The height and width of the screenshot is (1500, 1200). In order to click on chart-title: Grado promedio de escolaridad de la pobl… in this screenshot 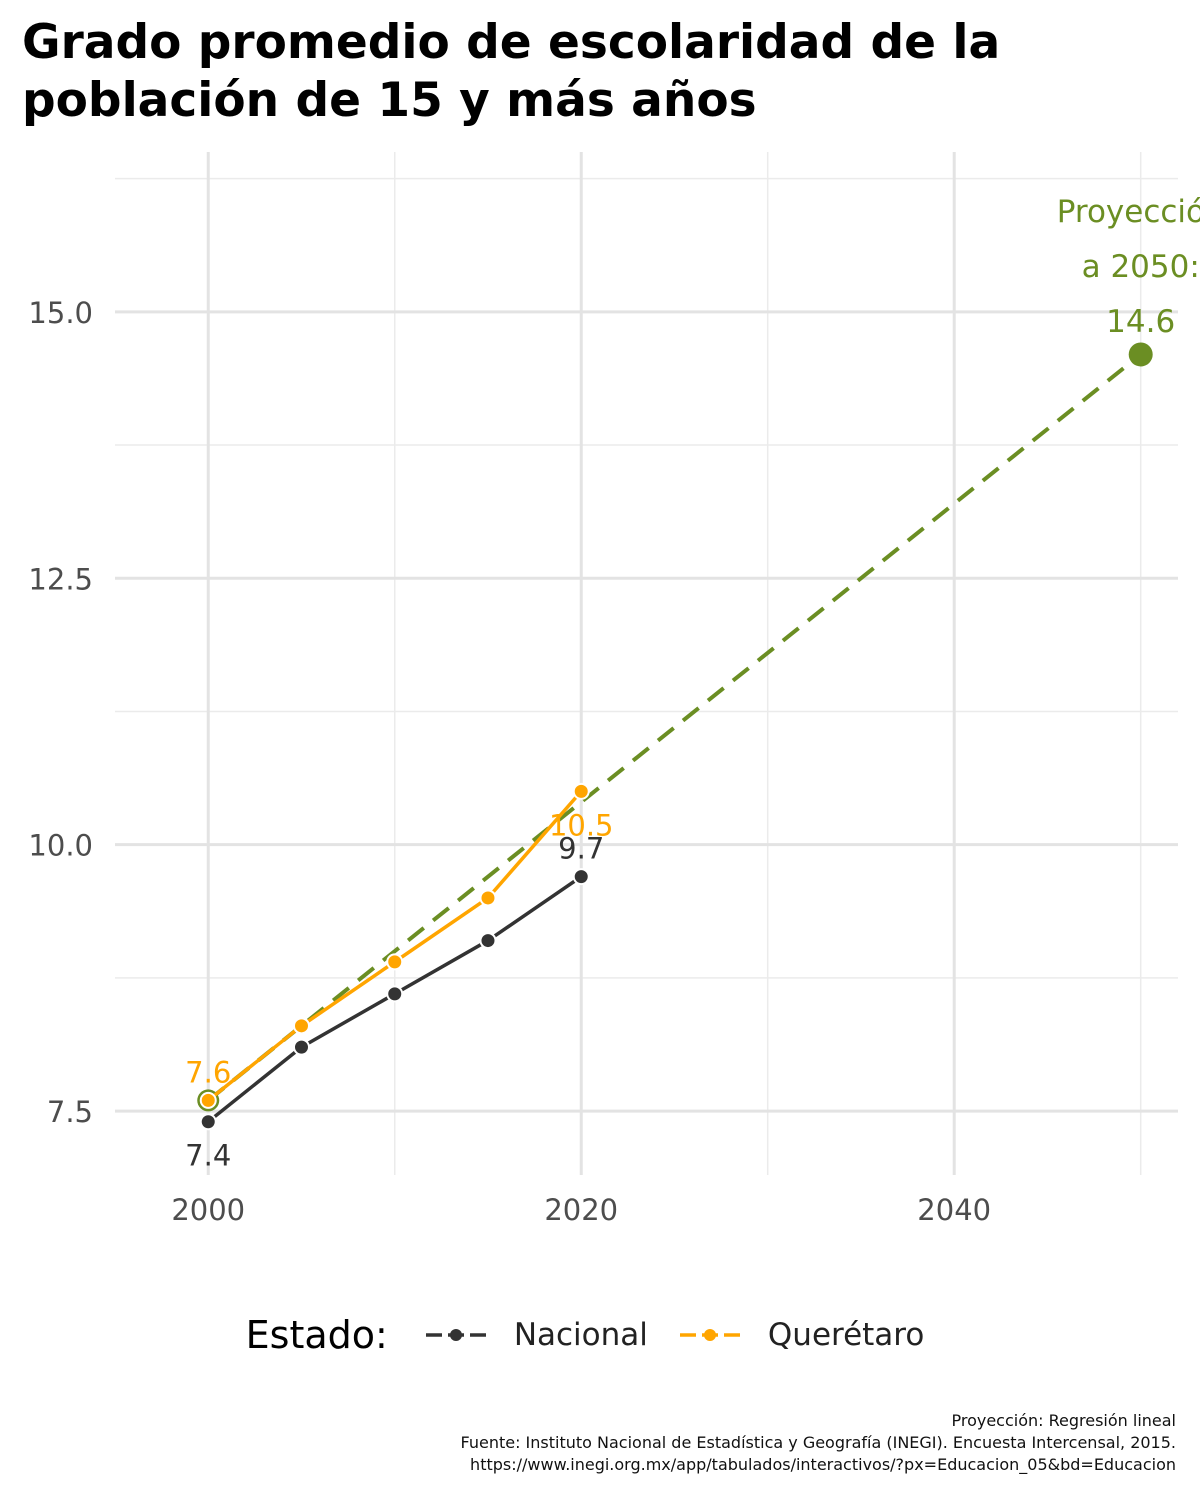, I will do `click(511, 71)`.